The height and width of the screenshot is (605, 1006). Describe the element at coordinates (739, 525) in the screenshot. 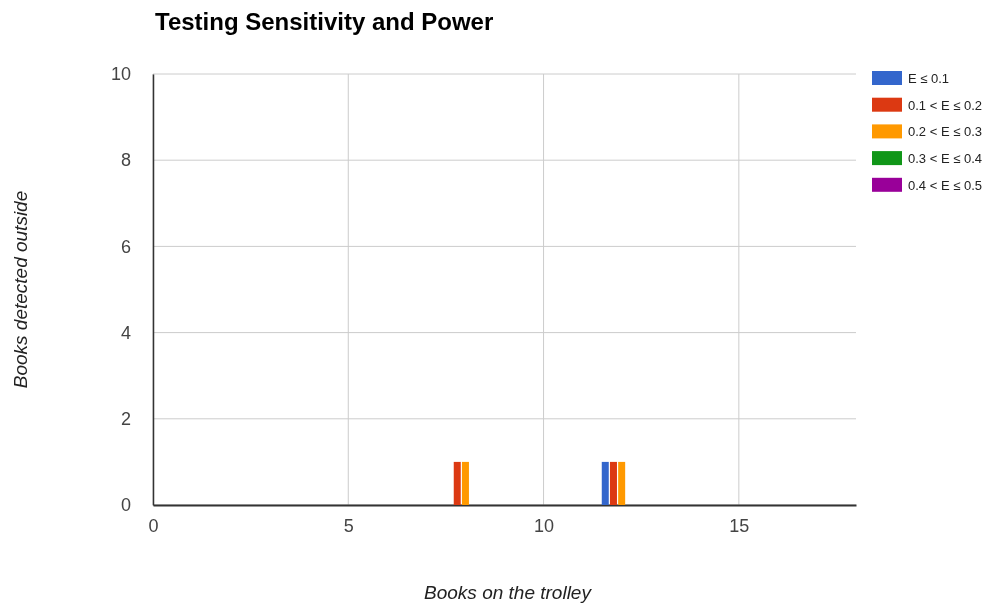

I see `x-tick-label: 15` at that location.